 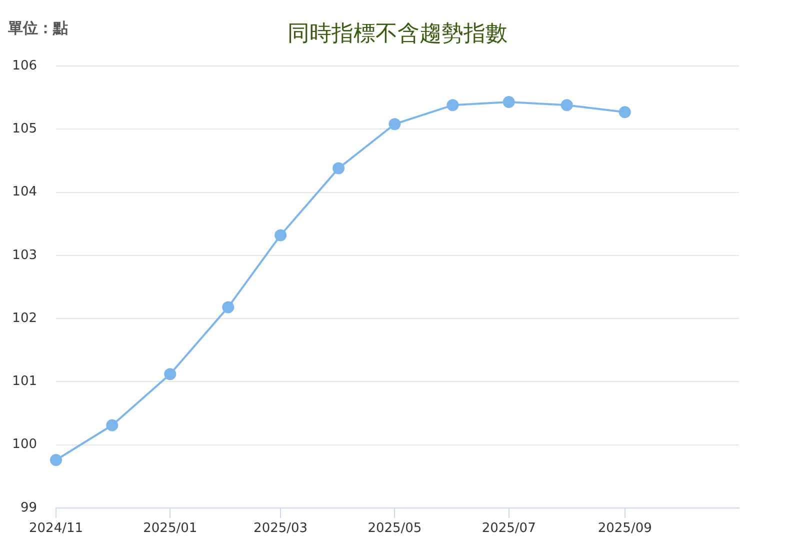 What do you see at coordinates (395, 528) in the screenshot?
I see `x-tick-label: 2025/05` at bounding box center [395, 528].